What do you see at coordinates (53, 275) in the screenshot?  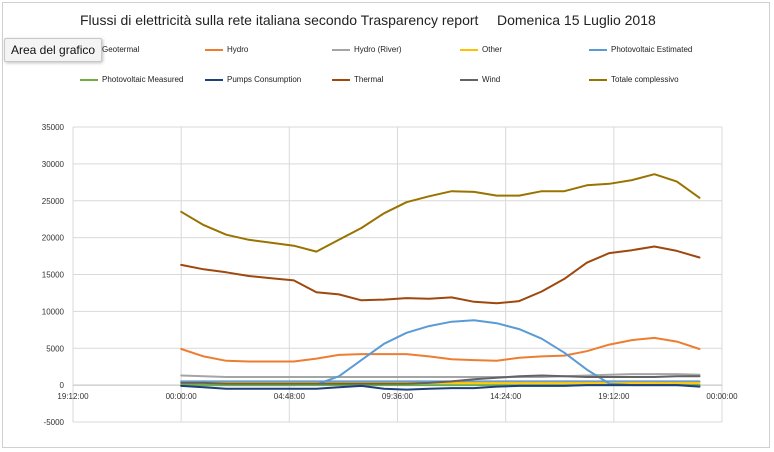 I see `y-tick-label: 15000` at bounding box center [53, 275].